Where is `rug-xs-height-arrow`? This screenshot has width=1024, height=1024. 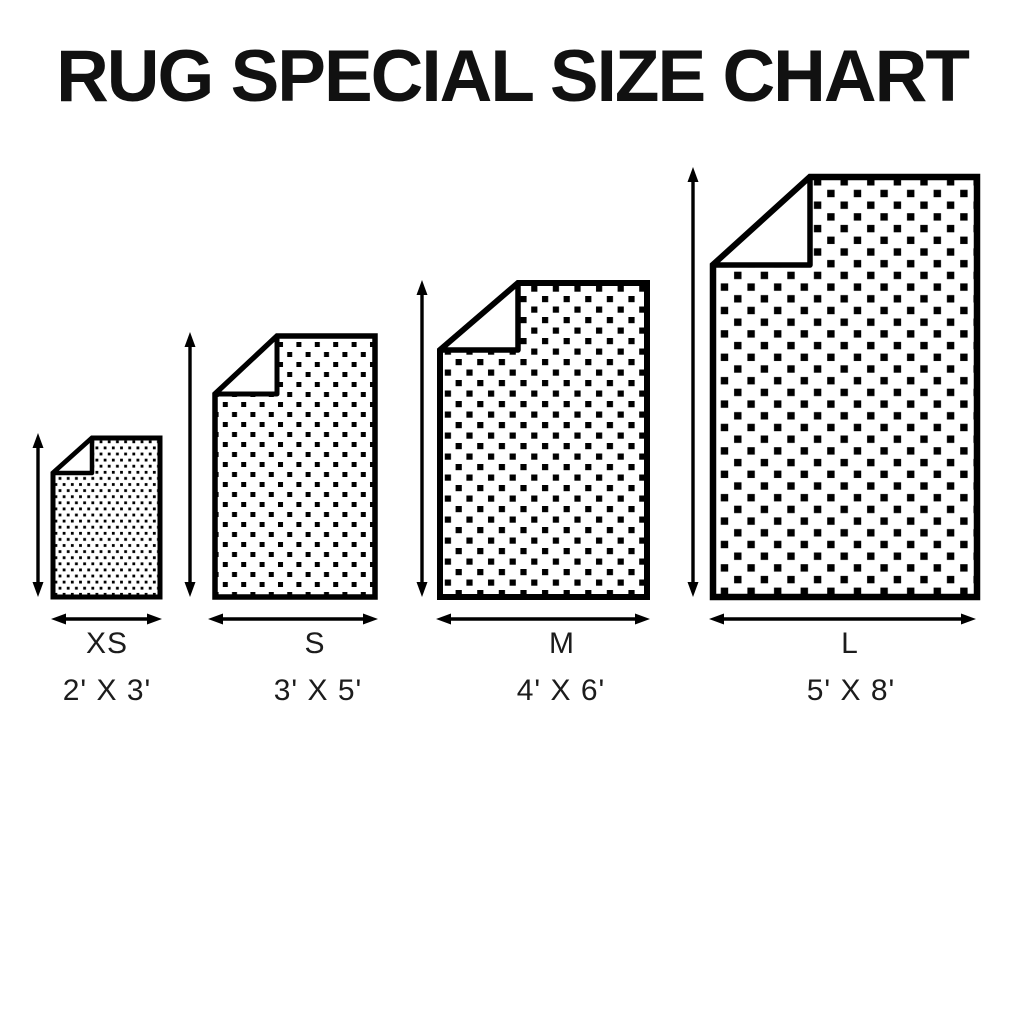
rug-xs-height-arrow is located at coordinates (38, 515).